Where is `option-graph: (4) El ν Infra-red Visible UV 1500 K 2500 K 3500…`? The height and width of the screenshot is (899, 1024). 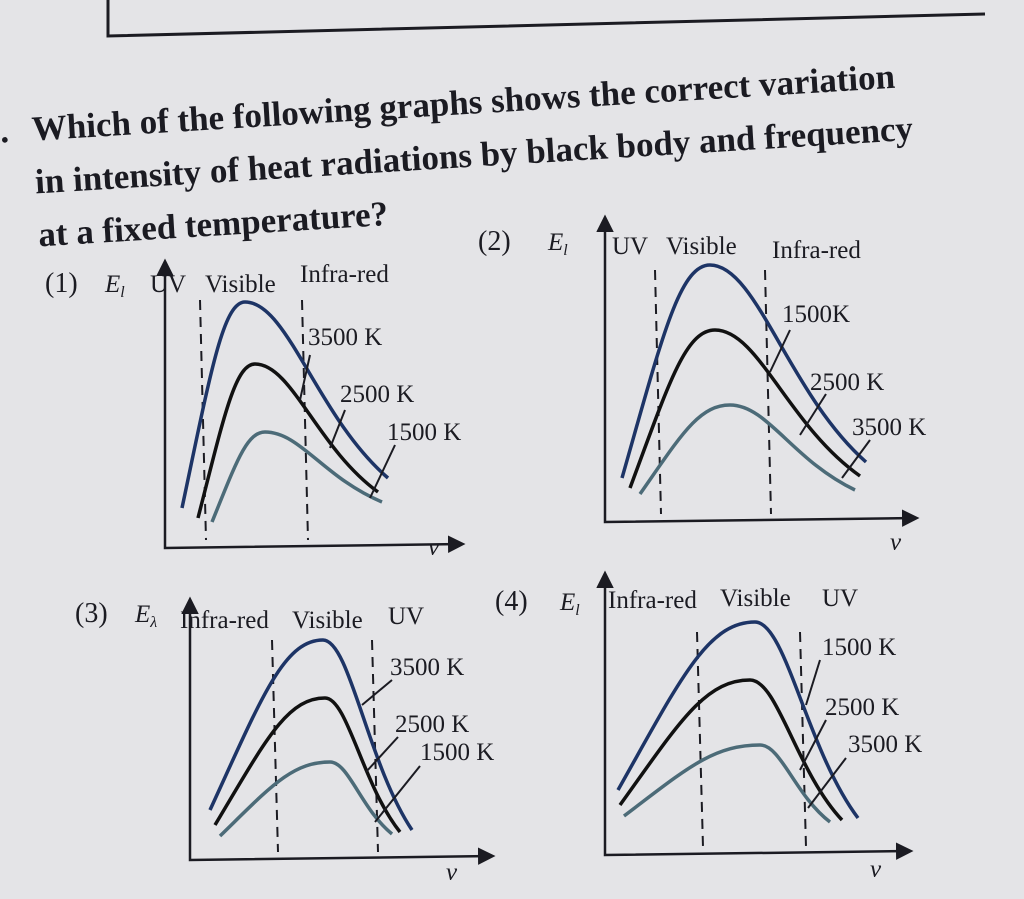
option-graph: (4) El ν Infra-red Visible UV 1500 K 2500 K 3500… is located at coordinates (708, 726).